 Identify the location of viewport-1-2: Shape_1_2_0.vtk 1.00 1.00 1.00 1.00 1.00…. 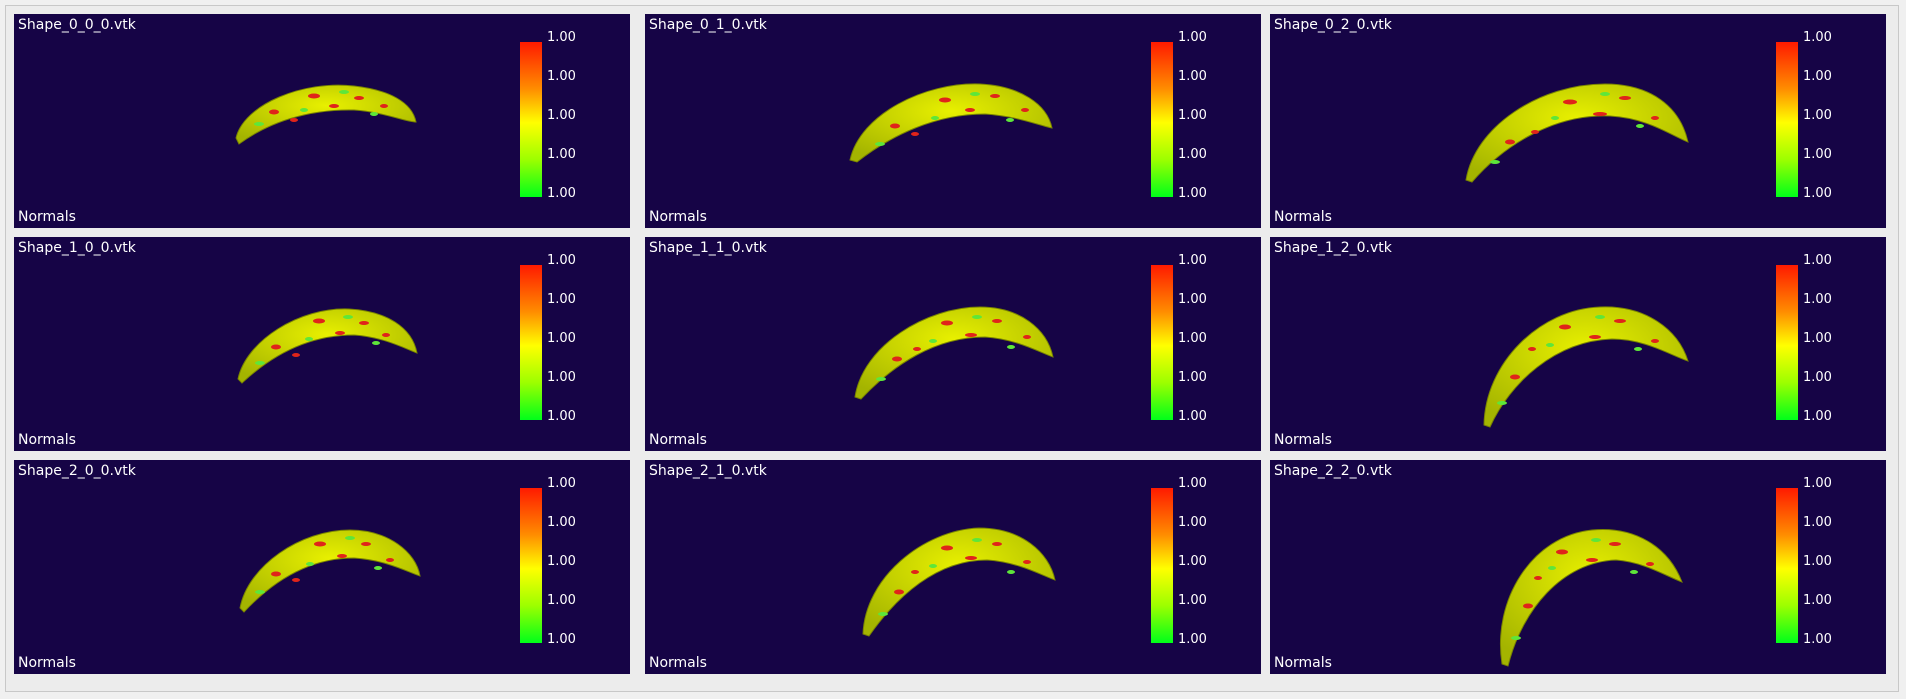
(1578, 344).